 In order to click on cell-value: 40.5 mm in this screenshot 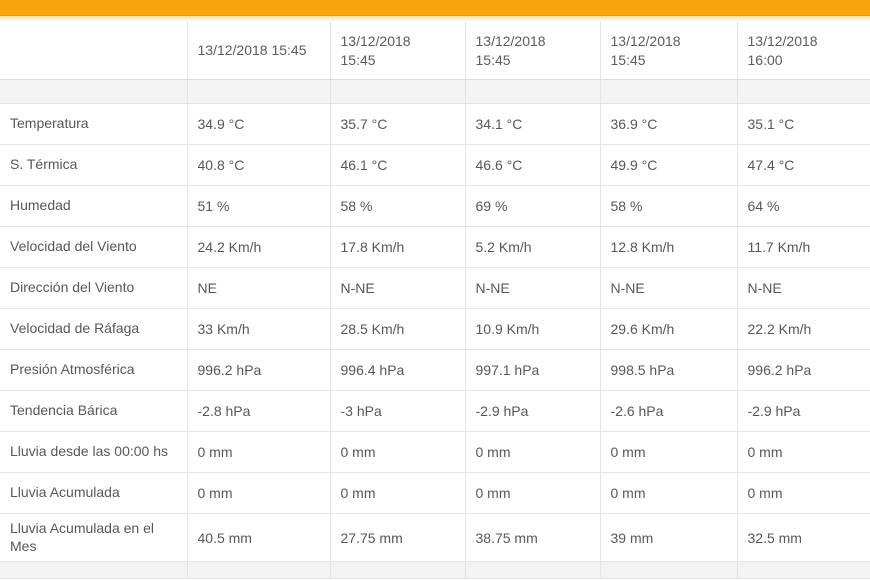, I will do `click(258, 537)`.